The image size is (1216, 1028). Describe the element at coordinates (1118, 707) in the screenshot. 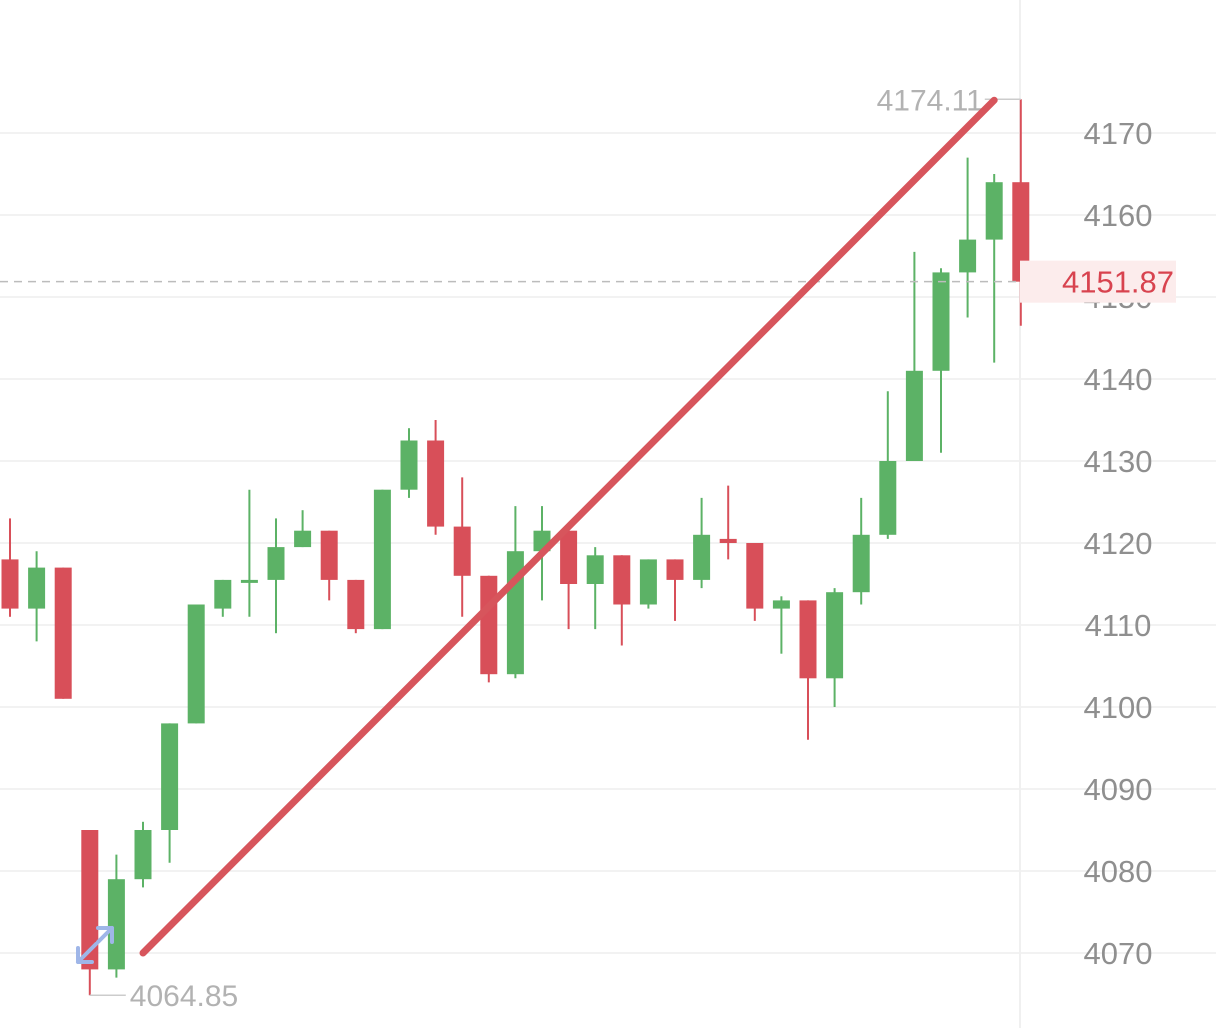

I see `y-tick-label: 4100` at that location.